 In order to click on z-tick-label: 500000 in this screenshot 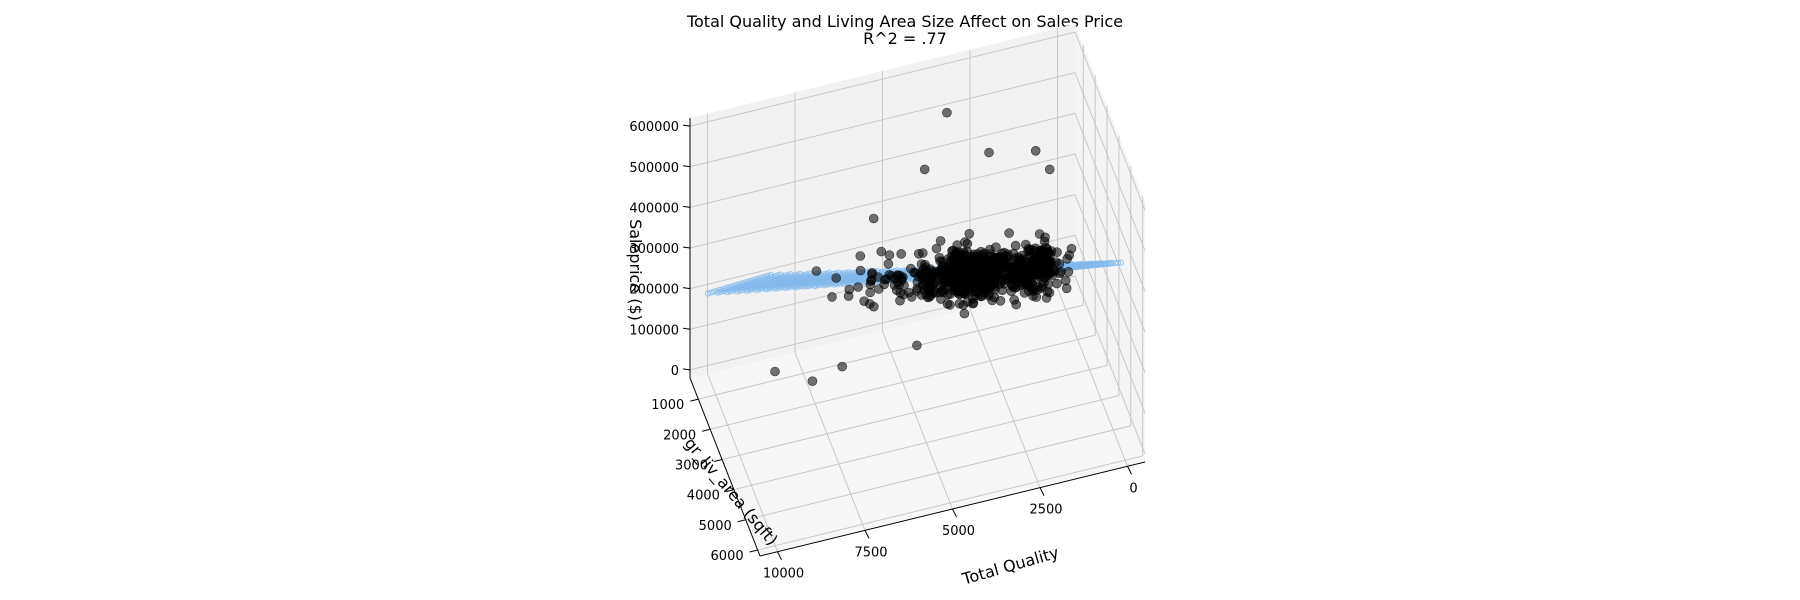, I will do `click(654, 168)`.